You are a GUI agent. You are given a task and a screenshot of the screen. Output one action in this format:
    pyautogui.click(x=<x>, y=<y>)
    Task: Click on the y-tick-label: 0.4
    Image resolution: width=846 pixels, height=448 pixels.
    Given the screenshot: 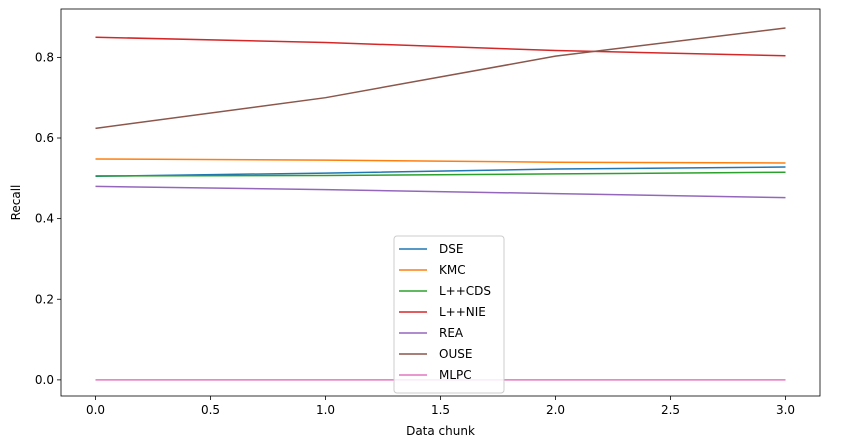 What is the action you would take?
    pyautogui.click(x=44, y=219)
    